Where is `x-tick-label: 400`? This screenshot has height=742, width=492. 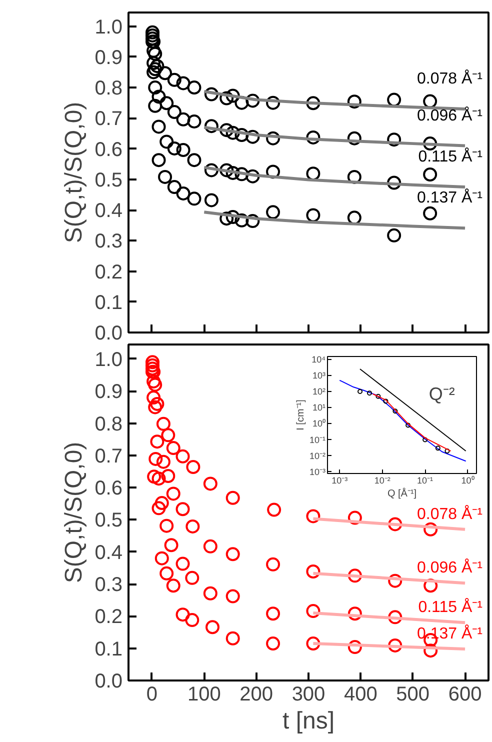
x-tick-label: 400 is located at coordinates (361, 695).